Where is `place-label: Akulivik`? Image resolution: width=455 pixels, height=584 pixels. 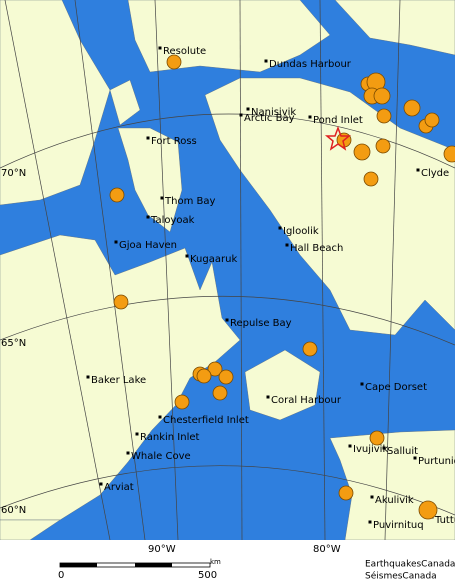 place-label: Akulivik is located at coordinates (394, 500).